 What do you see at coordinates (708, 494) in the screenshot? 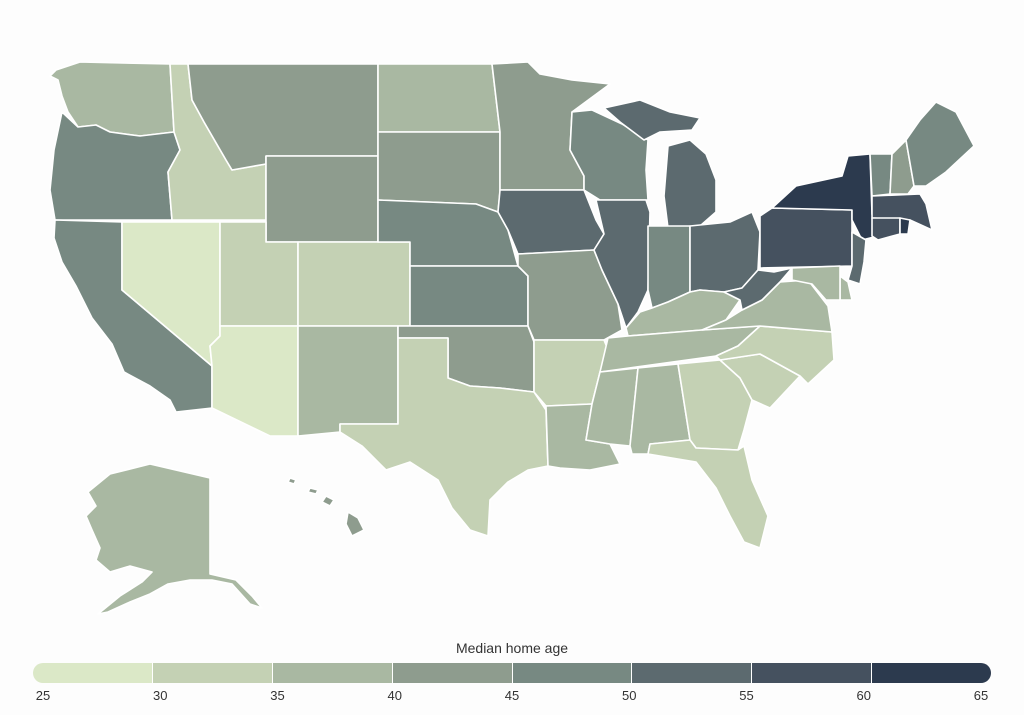
I see `state-fl` at bounding box center [708, 494].